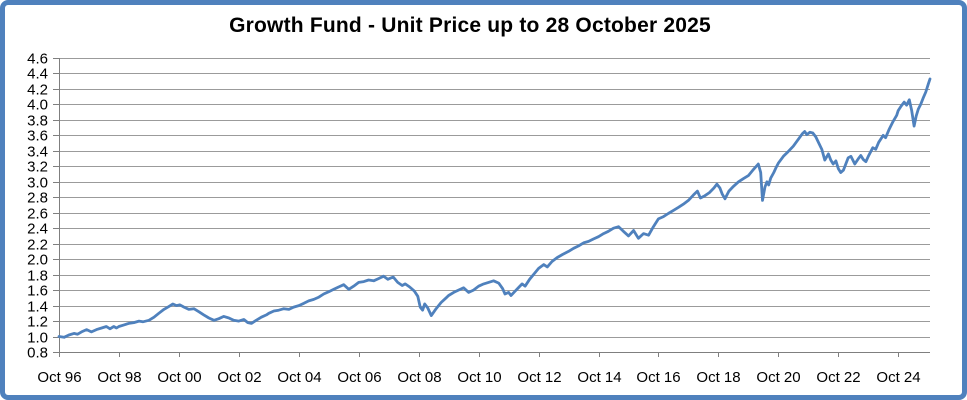 This screenshot has width=967, height=400. Describe the element at coordinates (37, 229) in the screenshot. I see `y-axis-tick-label: 2.4` at that location.